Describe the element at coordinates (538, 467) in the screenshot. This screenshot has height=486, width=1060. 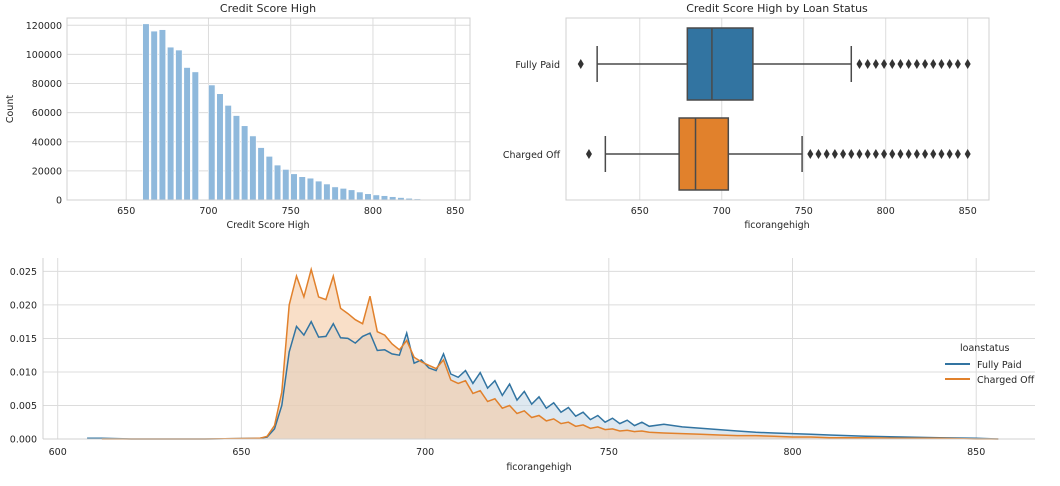
I see `density-x-axis-label: ficorangehigh` at that location.